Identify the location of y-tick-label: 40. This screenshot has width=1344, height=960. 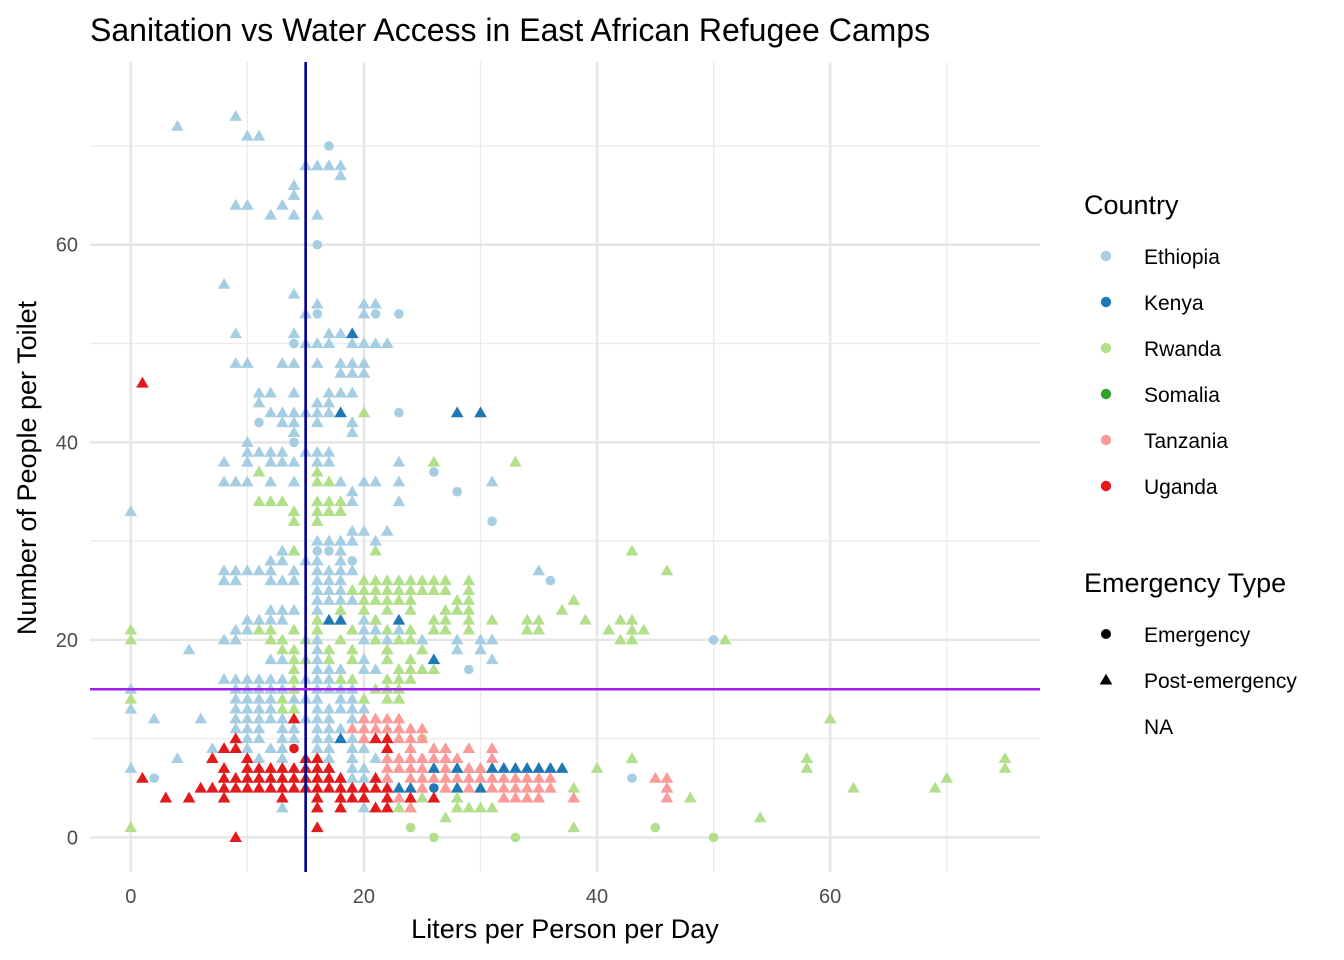
(67, 443).